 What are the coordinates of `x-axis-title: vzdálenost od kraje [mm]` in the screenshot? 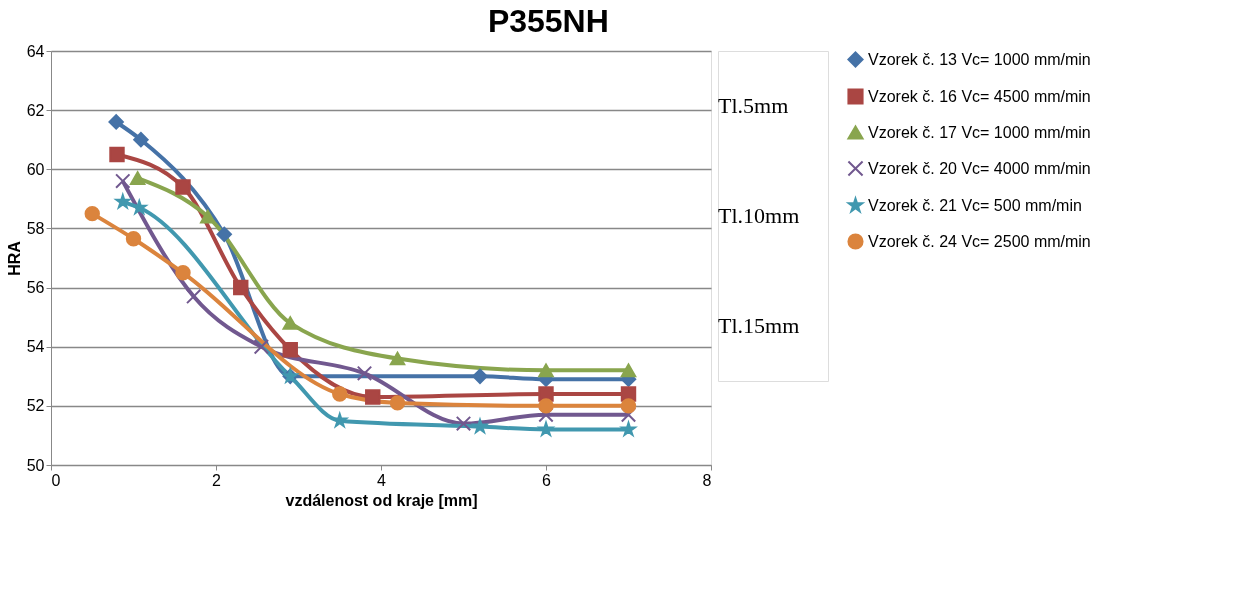 It's located at (381, 500).